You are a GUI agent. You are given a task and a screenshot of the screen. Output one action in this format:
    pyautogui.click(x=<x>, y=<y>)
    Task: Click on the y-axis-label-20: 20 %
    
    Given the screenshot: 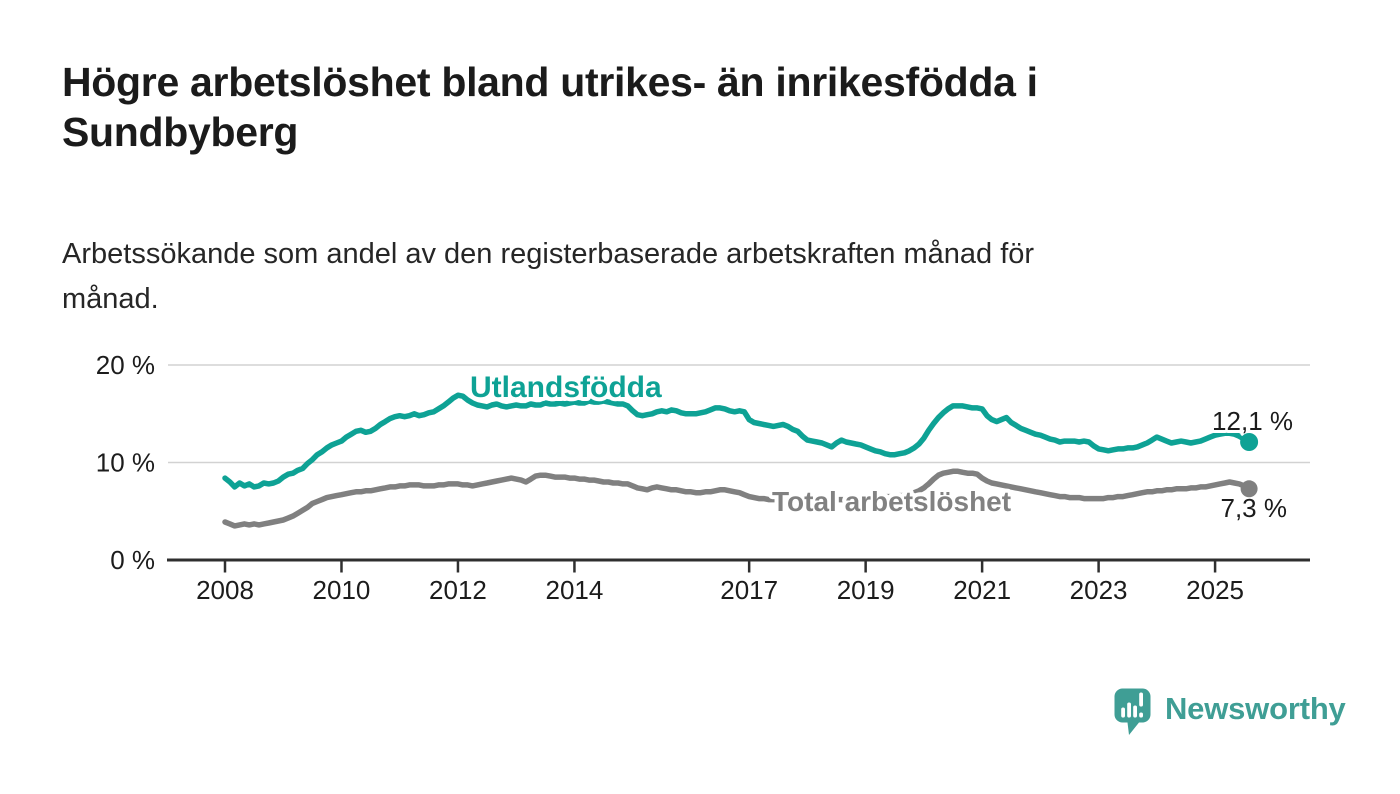 What is the action you would take?
    pyautogui.click(x=125, y=365)
    